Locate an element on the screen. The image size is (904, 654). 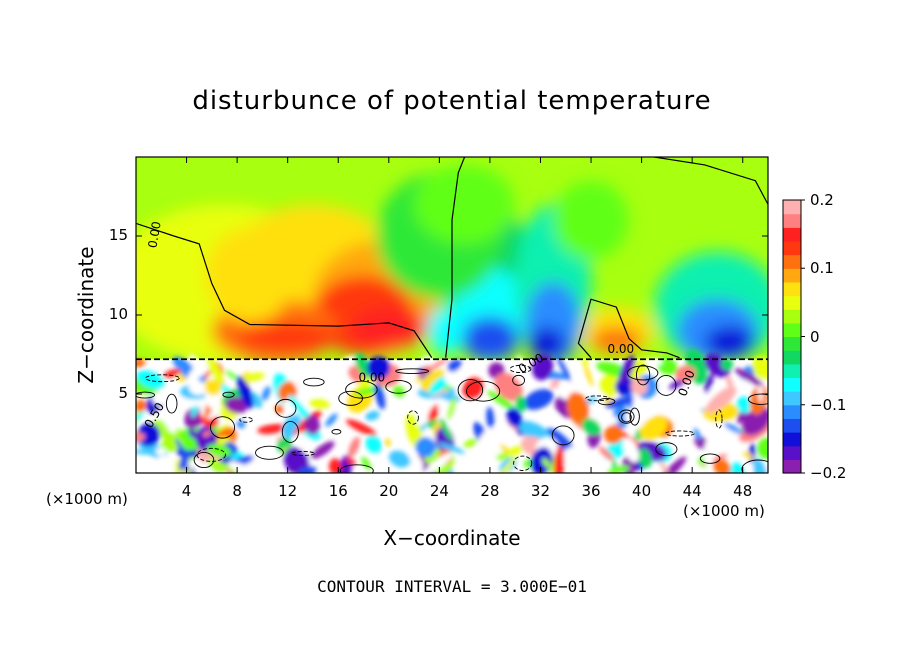
colorbar-tick-label: 0 is located at coordinates (815, 336).